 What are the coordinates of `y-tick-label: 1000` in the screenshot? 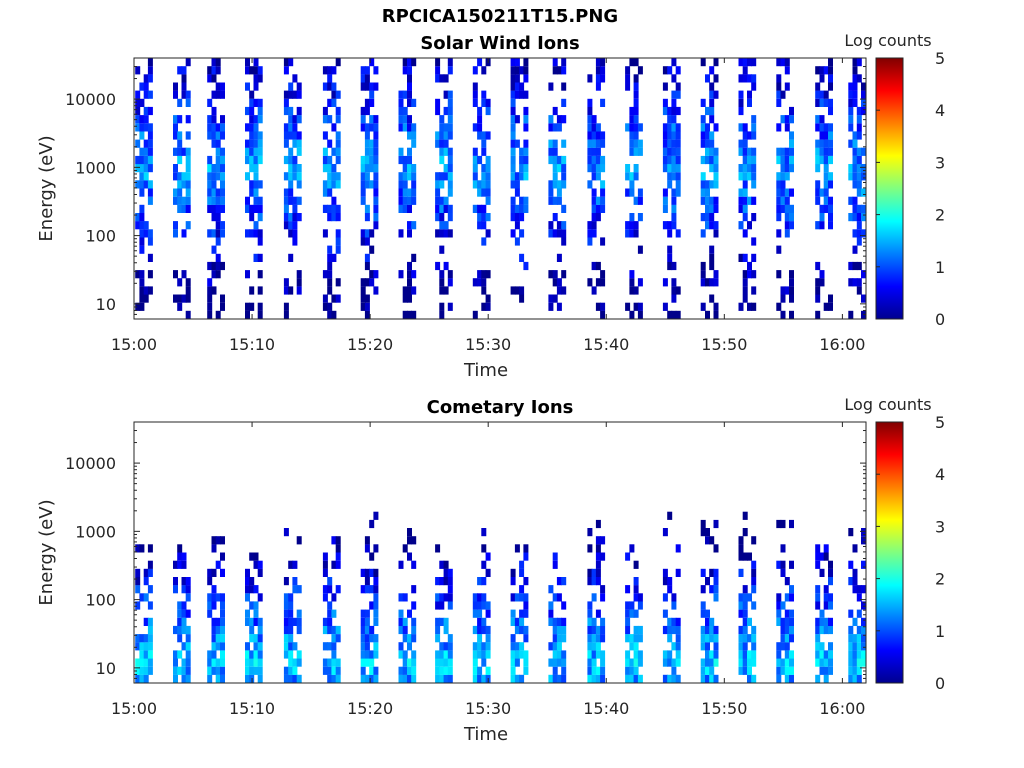 It's located at (95, 531).